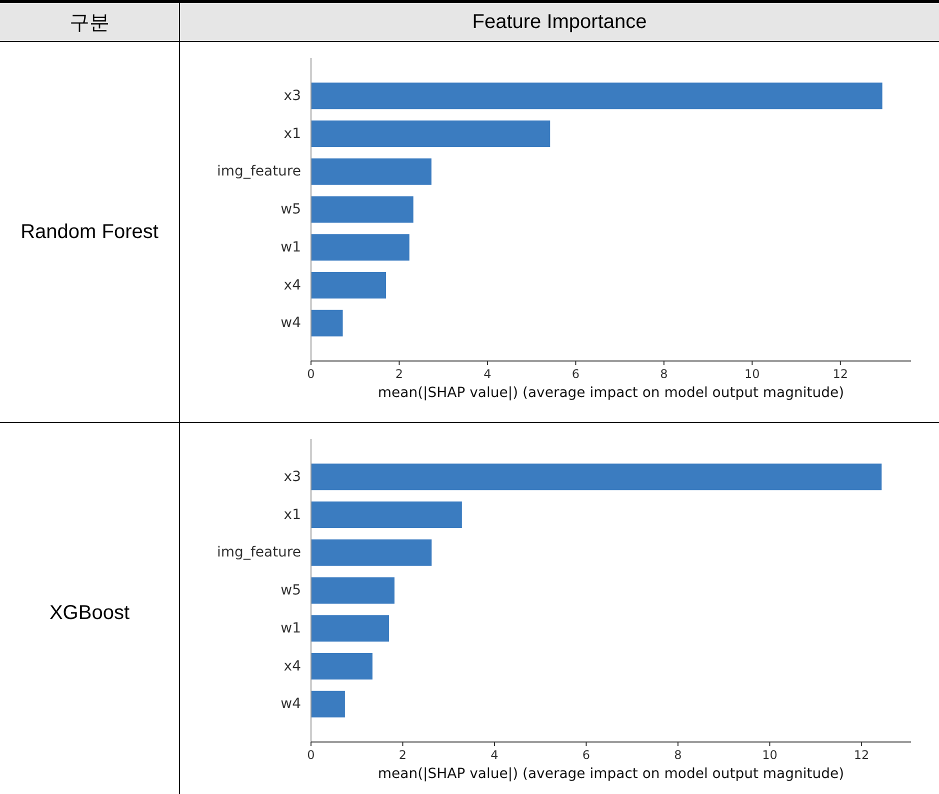 This screenshot has width=939, height=794. Describe the element at coordinates (90, 232) in the screenshot. I see `text: Random Forest` at that location.